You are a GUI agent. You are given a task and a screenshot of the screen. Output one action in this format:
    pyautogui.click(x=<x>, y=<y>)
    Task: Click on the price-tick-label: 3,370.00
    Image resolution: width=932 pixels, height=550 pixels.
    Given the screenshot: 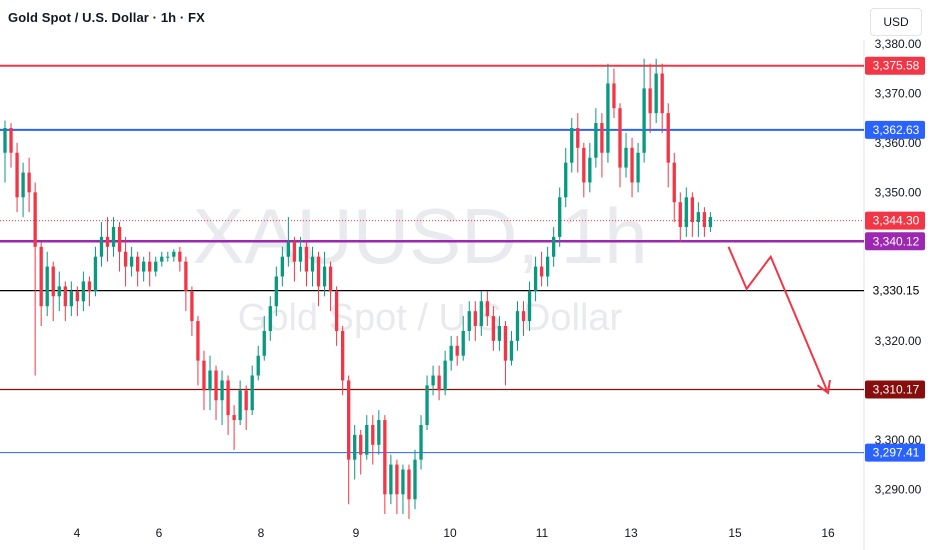 What is the action you would take?
    pyautogui.click(x=898, y=93)
    